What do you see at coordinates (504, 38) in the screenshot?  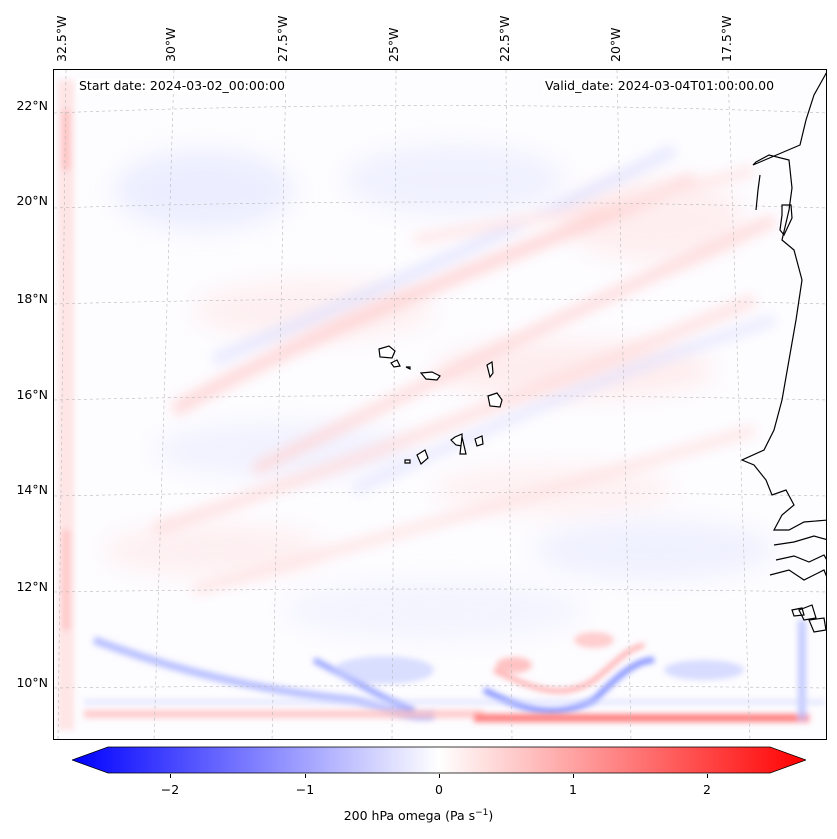 I see `lon-label-22-5w: 22.5°W` at bounding box center [504, 38].